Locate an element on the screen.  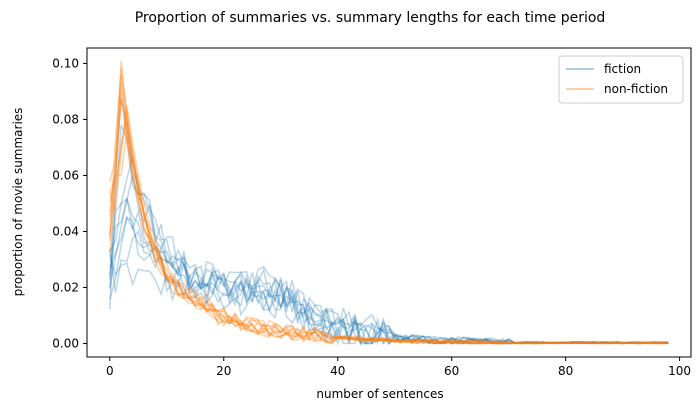
x-tick-label: 0 is located at coordinates (110, 371).